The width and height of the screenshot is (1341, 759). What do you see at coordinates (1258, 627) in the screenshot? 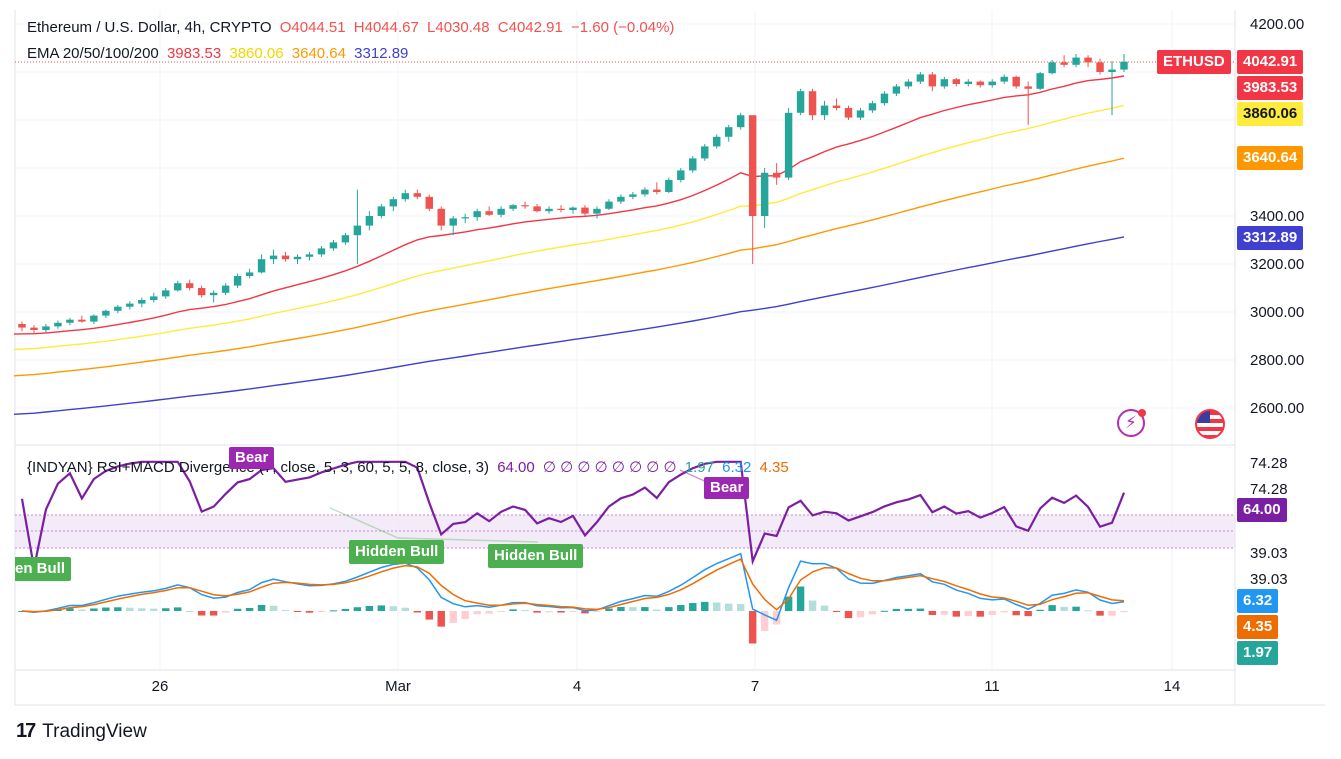
I see `signal-tag: 4.35` at bounding box center [1258, 627].